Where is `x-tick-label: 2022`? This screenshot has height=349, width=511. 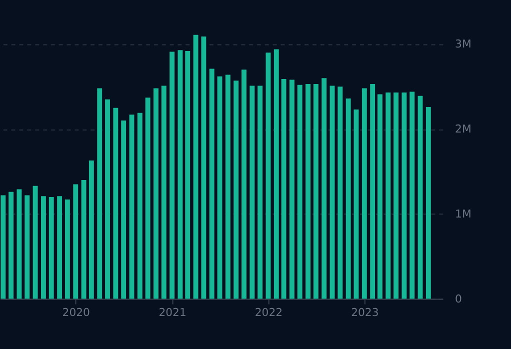
x-tick-label: 2022 is located at coordinates (268, 313).